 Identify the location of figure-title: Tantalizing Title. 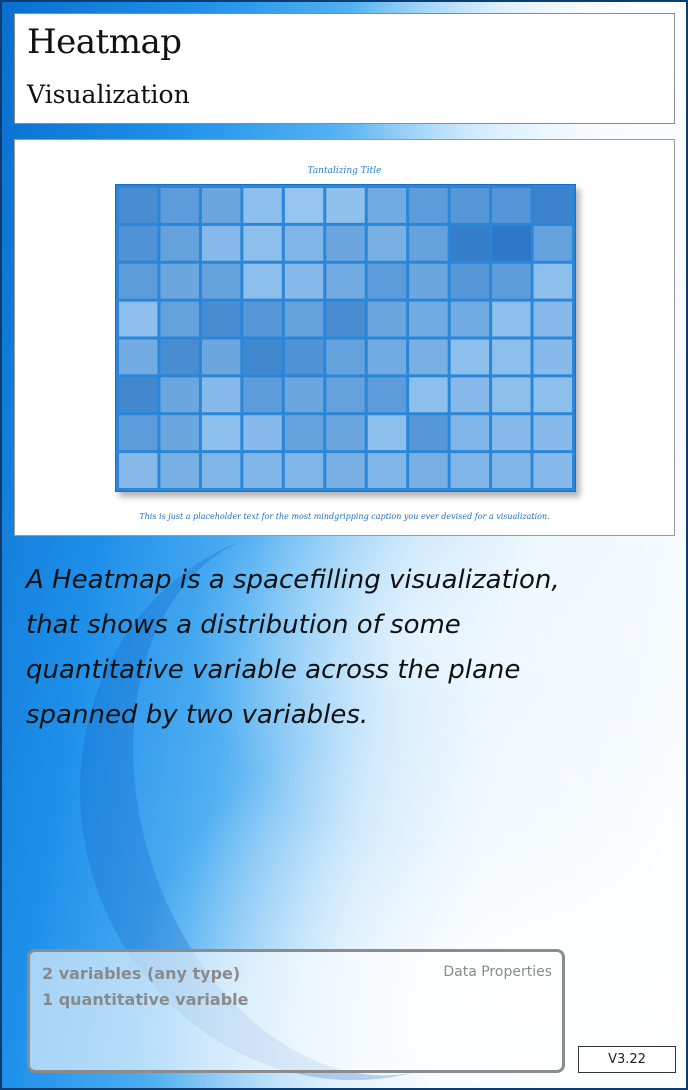
(344, 171).